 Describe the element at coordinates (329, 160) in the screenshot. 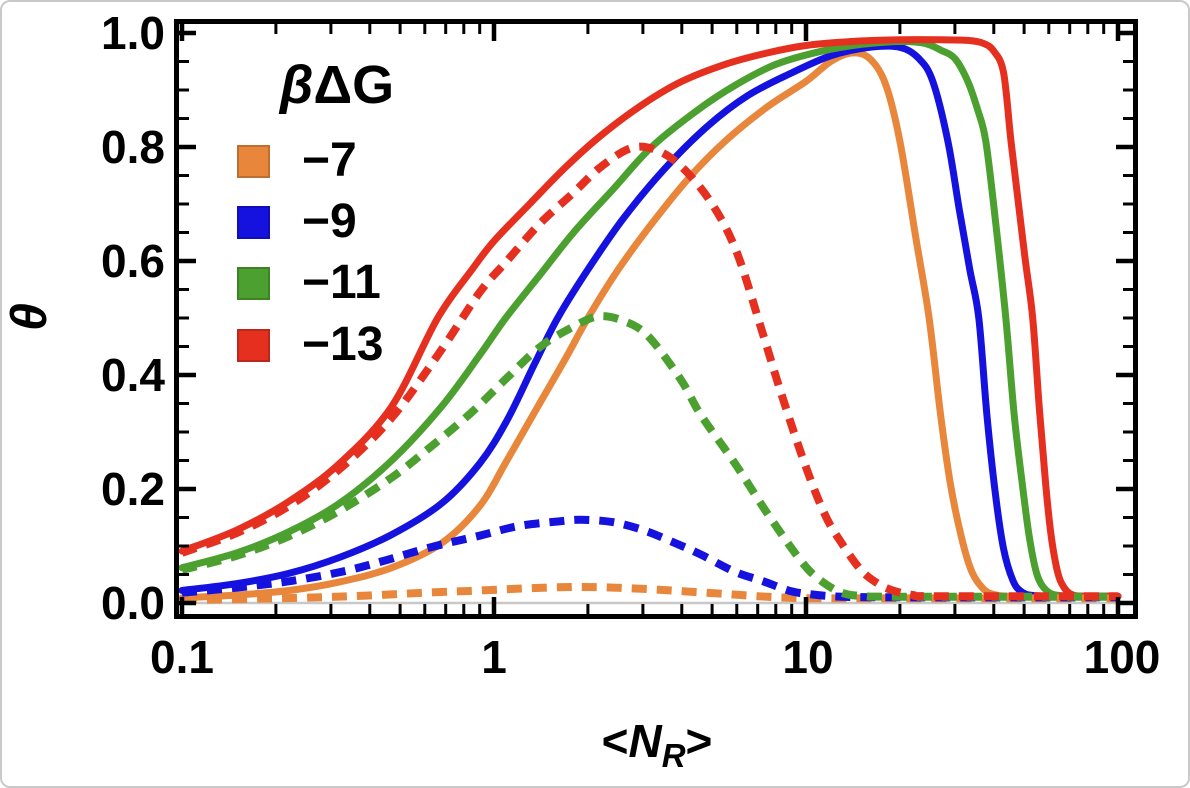

I see `legend-item-label-minus7: −7` at that location.